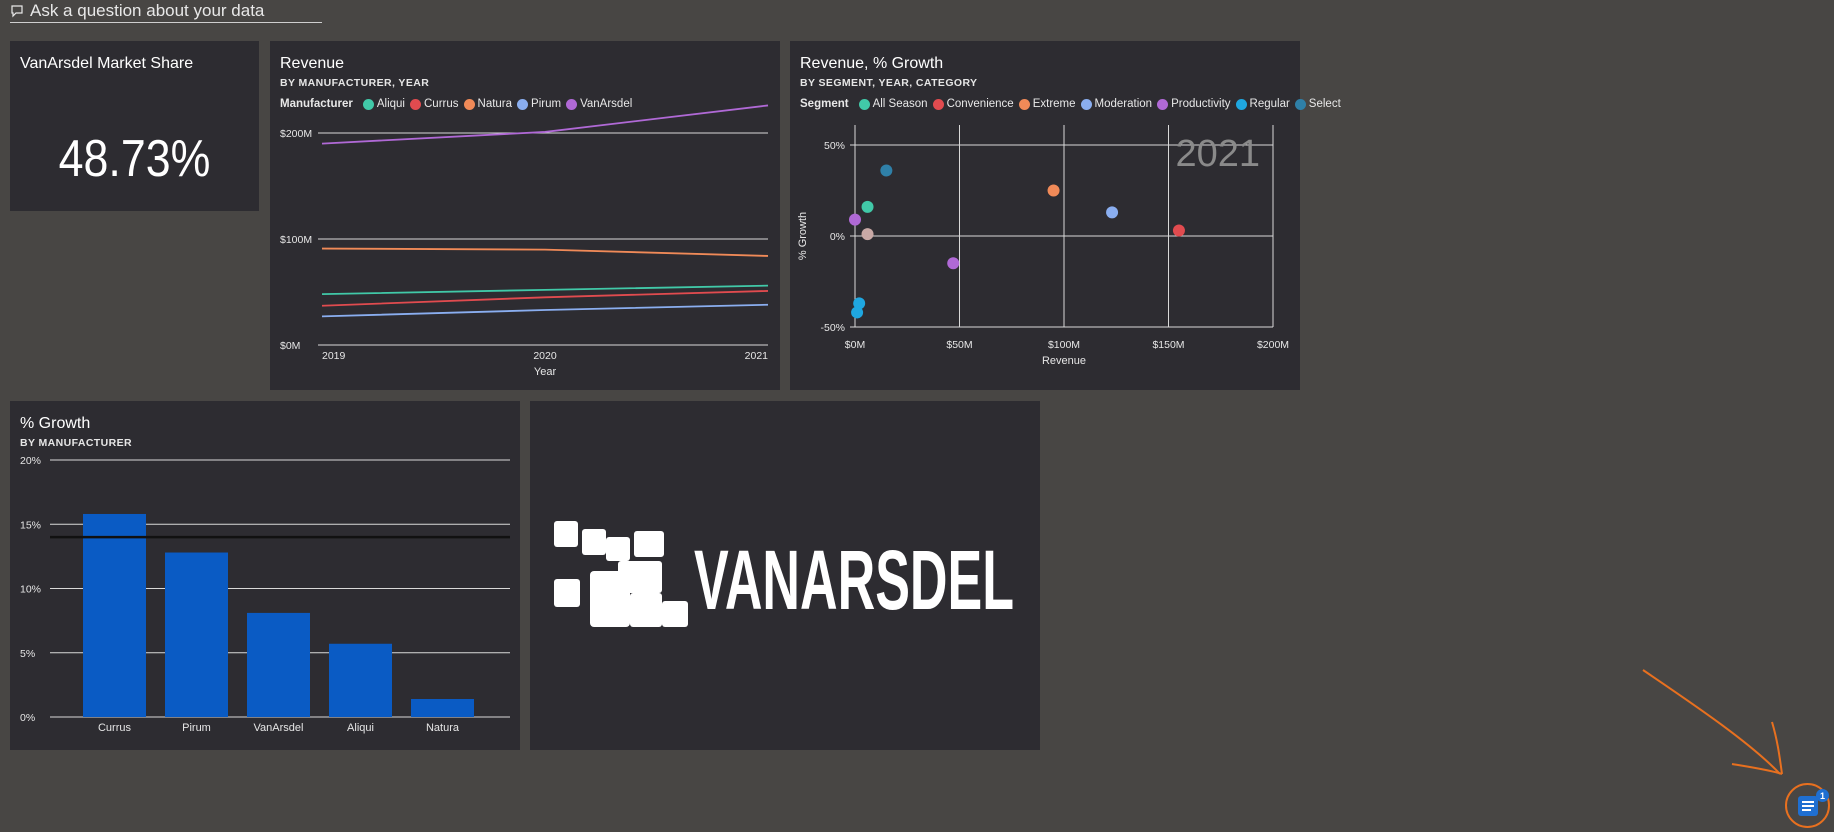 This screenshot has width=1834, height=832. Describe the element at coordinates (1217, 154) in the screenshot. I see `play-axis-year-label: 2021` at that location.